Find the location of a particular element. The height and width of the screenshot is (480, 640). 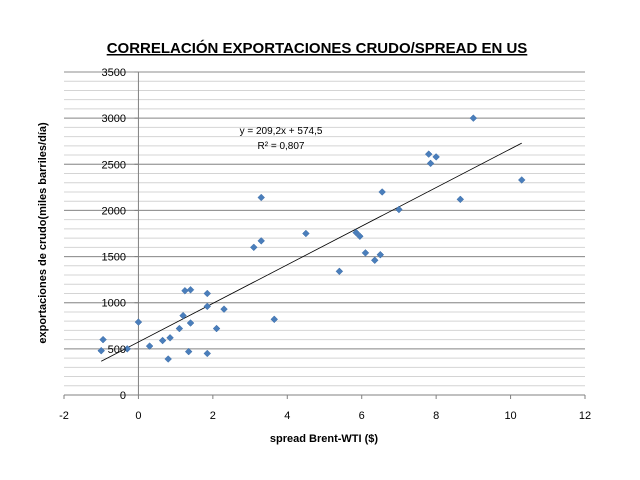

y-tick-label: 3000 is located at coordinates (114, 119).